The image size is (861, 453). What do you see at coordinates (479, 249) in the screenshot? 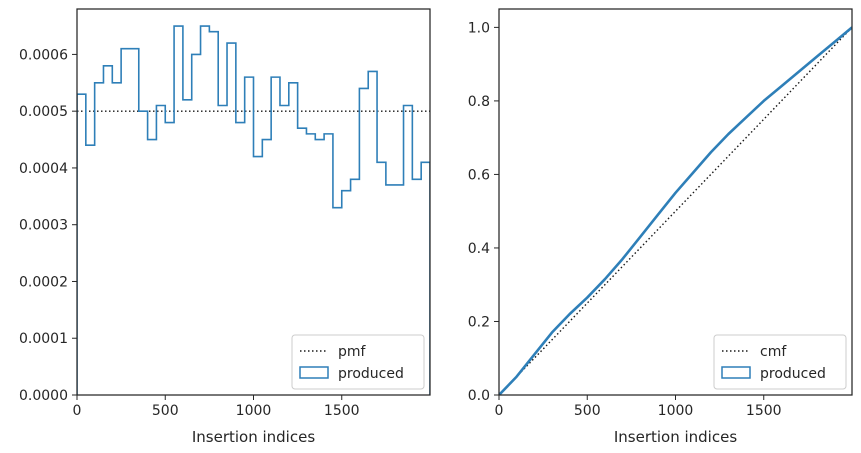
I see `y-tick-label: 0.4` at bounding box center [479, 249].